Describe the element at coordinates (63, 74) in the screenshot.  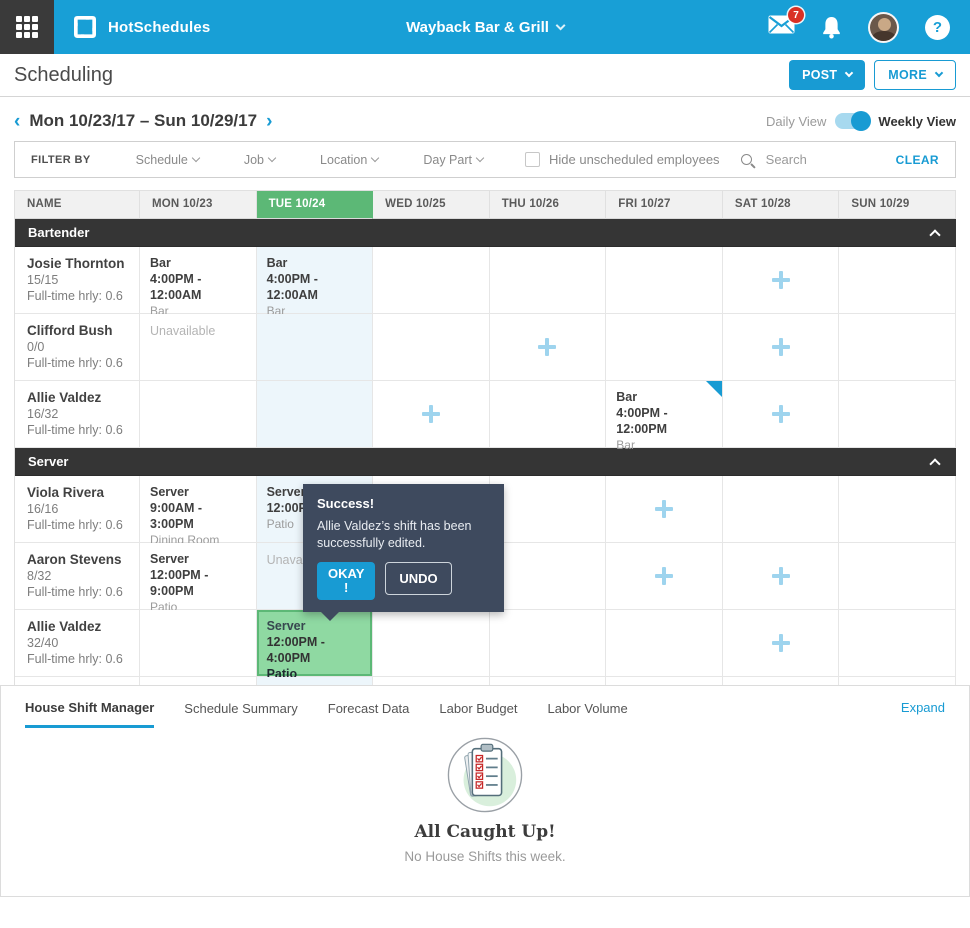
I see `page-title: Scheduling` at that location.